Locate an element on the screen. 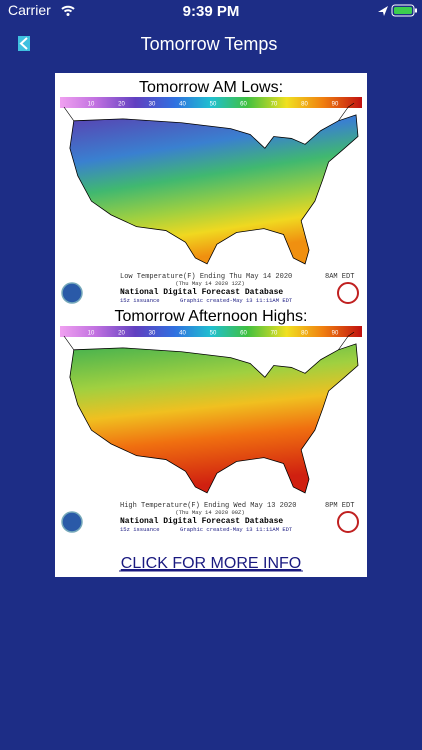  back-chevron is located at coordinates (23, 43).